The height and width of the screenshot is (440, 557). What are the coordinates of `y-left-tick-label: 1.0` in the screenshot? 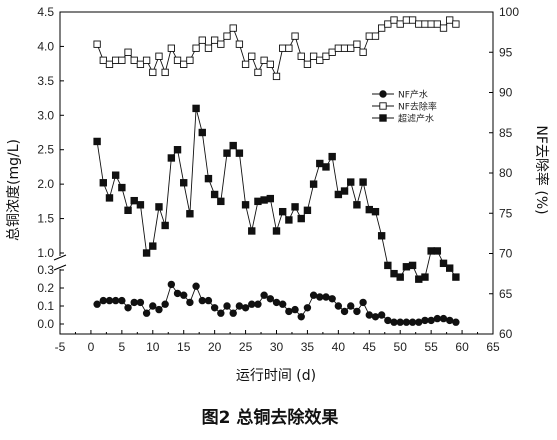 It's located at (45, 253).